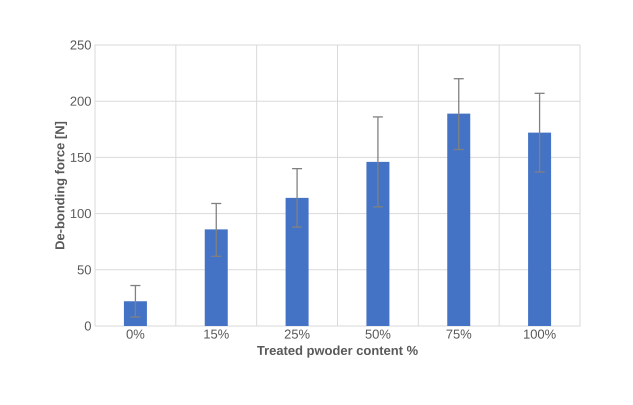 The width and height of the screenshot is (633, 405). What do you see at coordinates (80, 213) in the screenshot?
I see `y-tick-label: 100` at bounding box center [80, 213].